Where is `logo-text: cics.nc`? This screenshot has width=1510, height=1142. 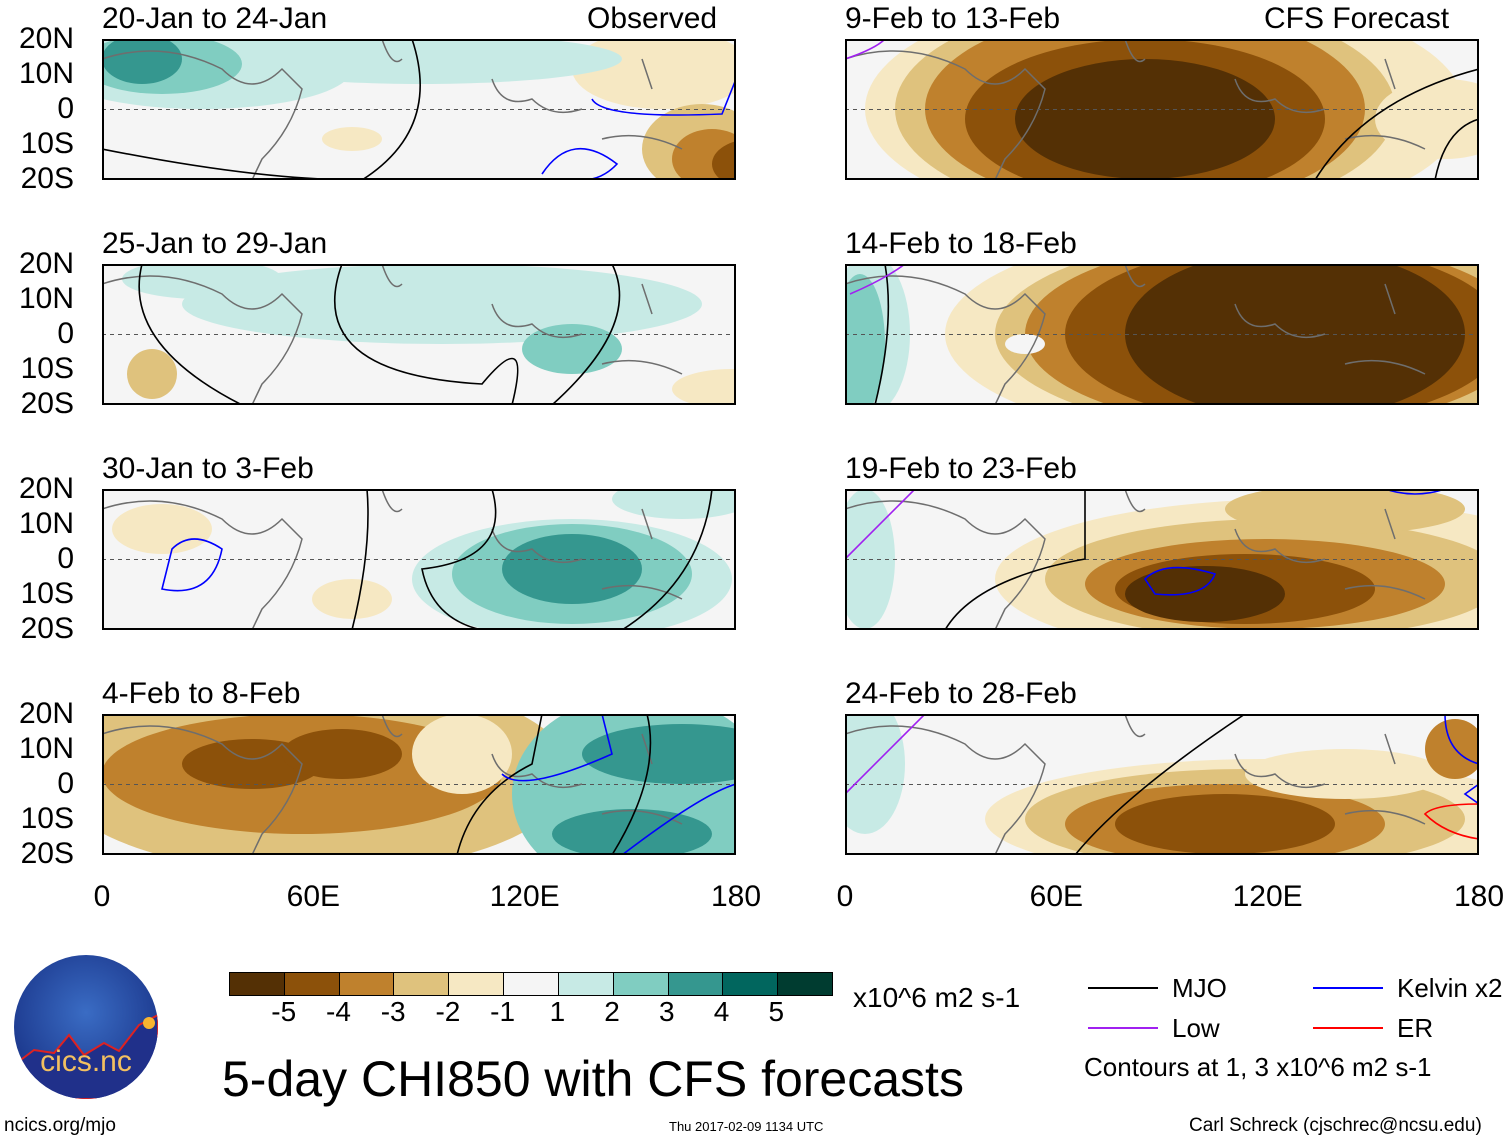 logo-text: cics.nc is located at coordinates (86, 1061).